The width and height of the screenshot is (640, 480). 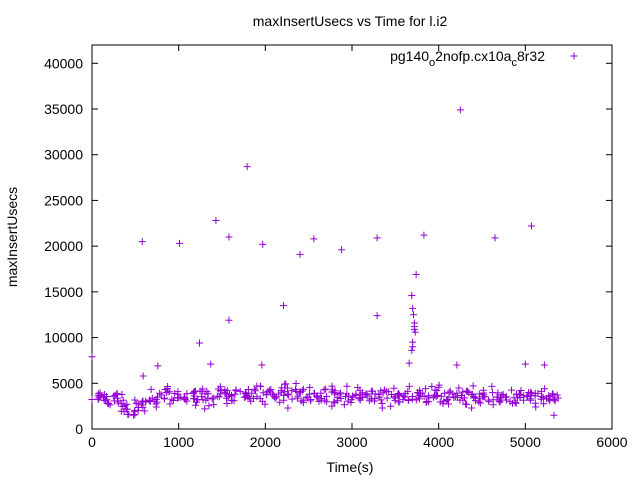 I want to click on y-axis-label: maxInsertUsecs, so click(x=12, y=237).